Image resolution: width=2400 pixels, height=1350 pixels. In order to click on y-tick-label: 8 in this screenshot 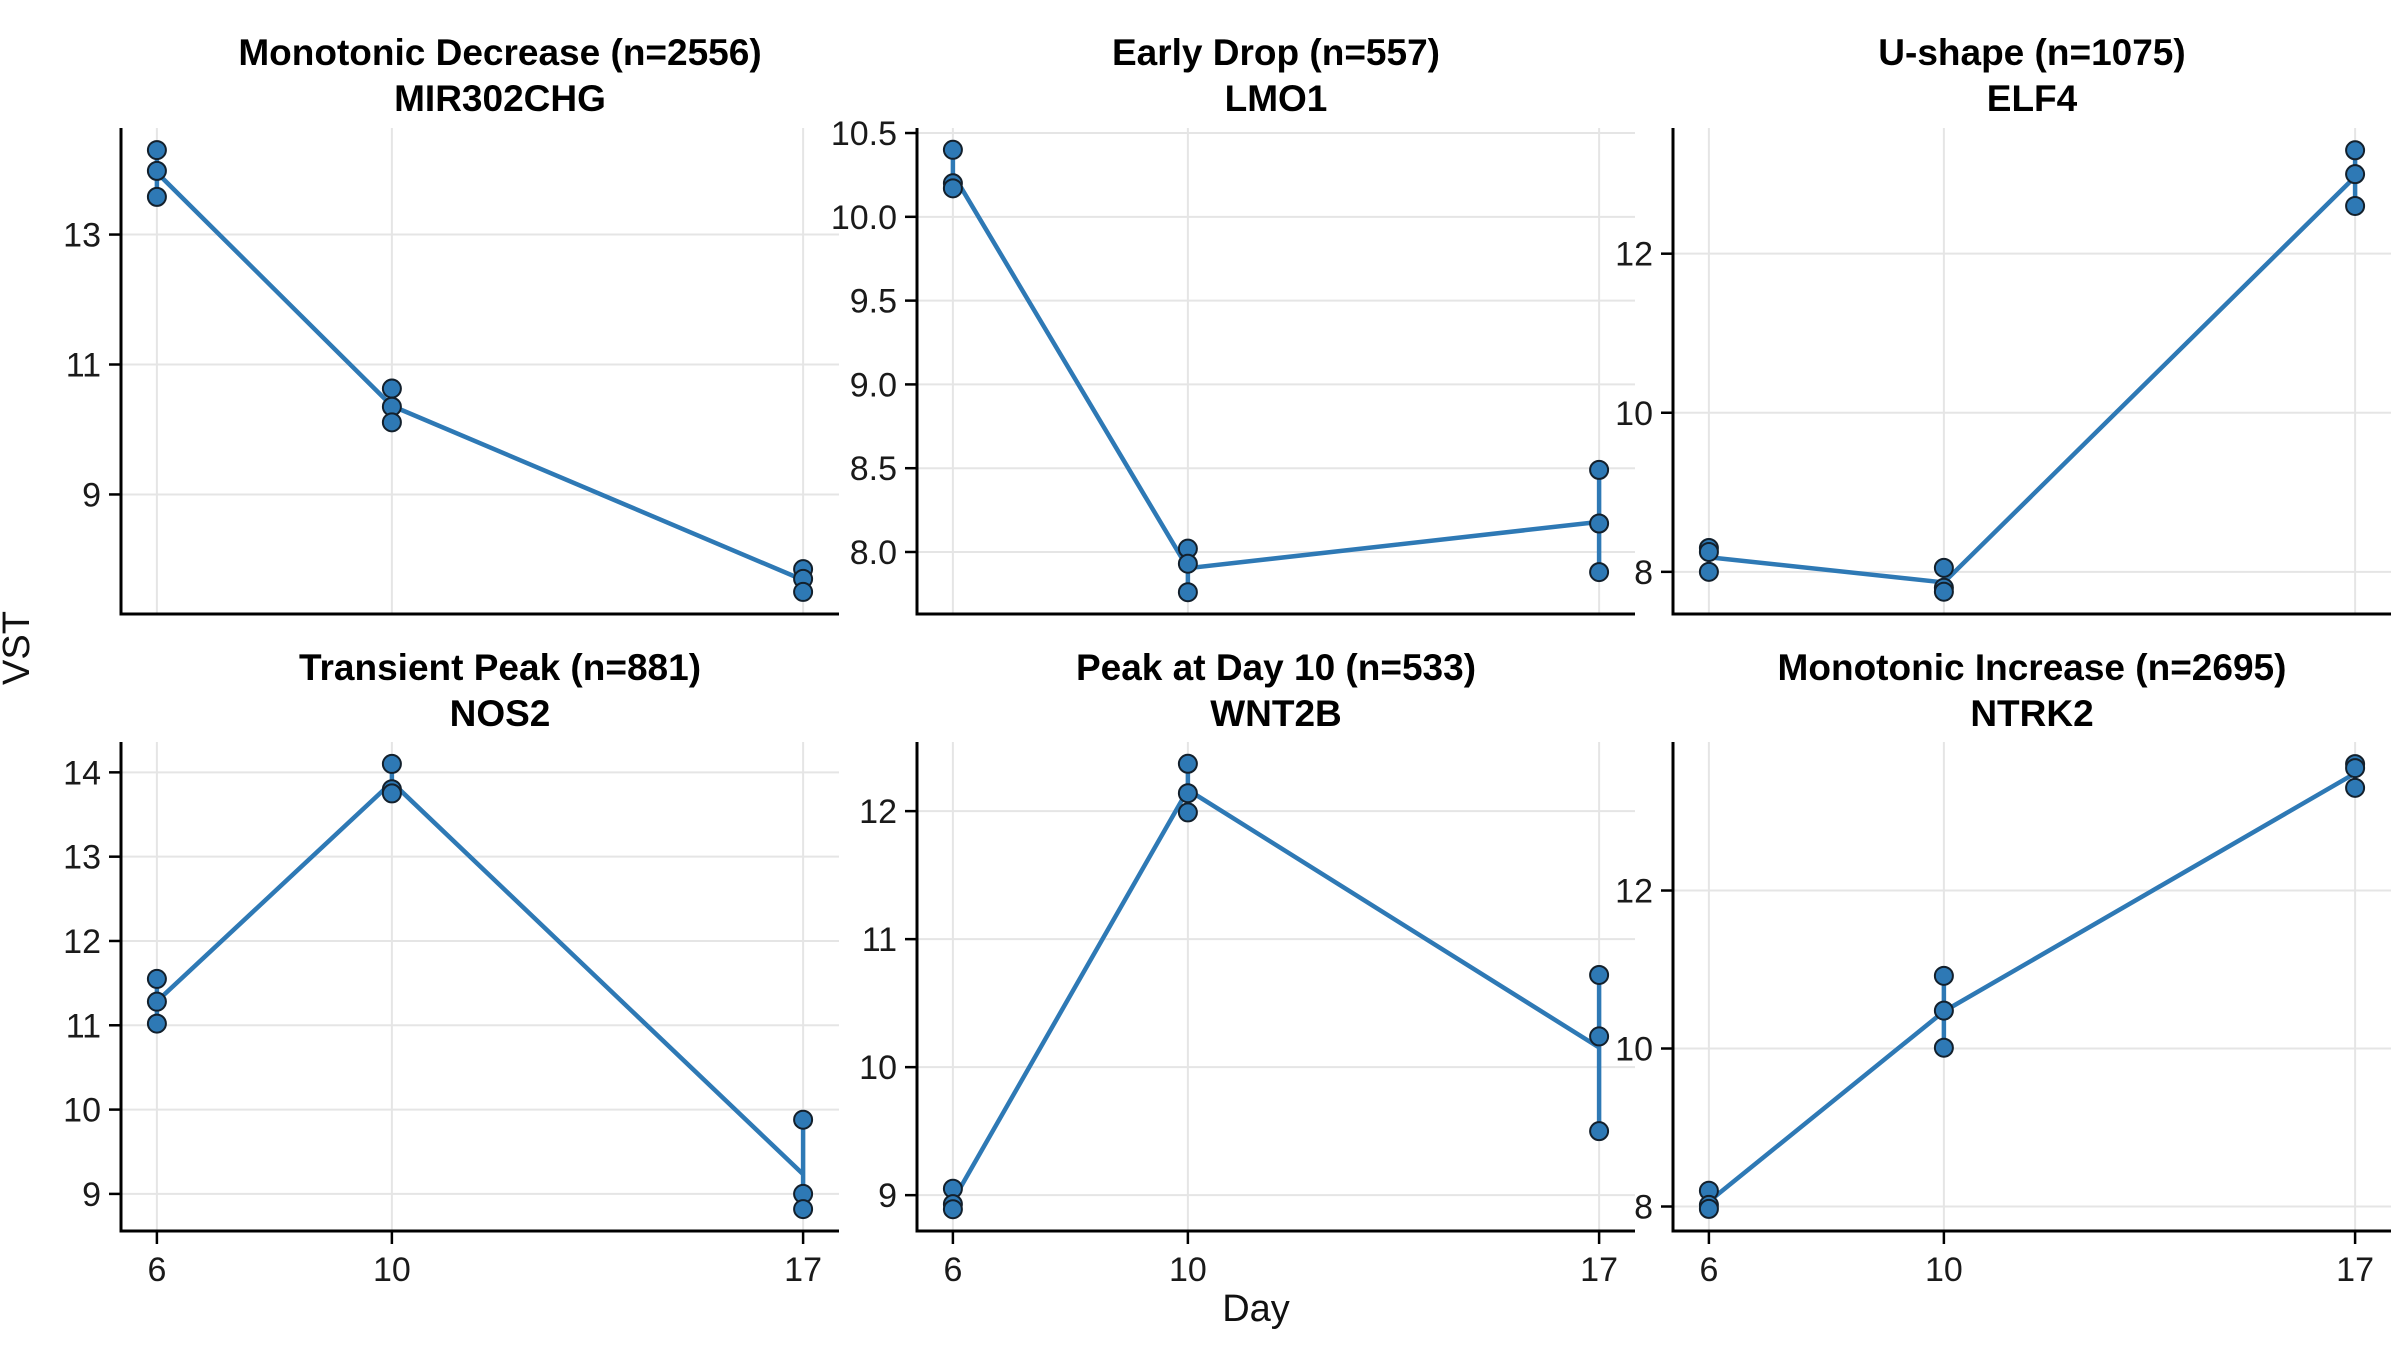, I will do `click(1643, 573)`.